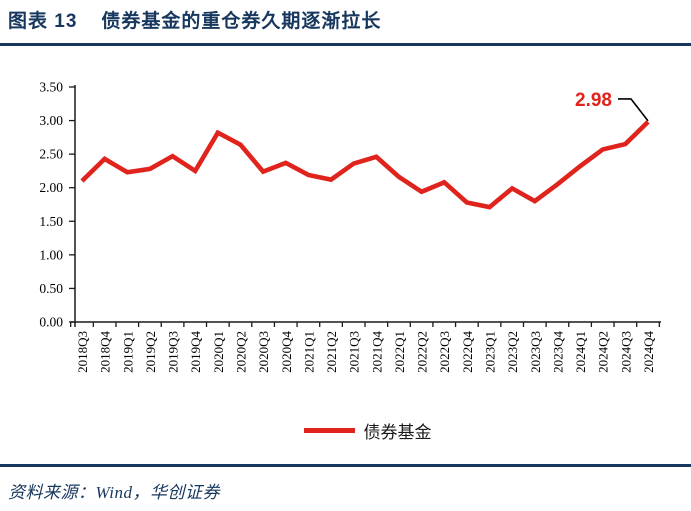 Image resolution: width=691 pixels, height=511 pixels. What do you see at coordinates (51, 254) in the screenshot?
I see `y-tick-label: 1.00` at bounding box center [51, 254].